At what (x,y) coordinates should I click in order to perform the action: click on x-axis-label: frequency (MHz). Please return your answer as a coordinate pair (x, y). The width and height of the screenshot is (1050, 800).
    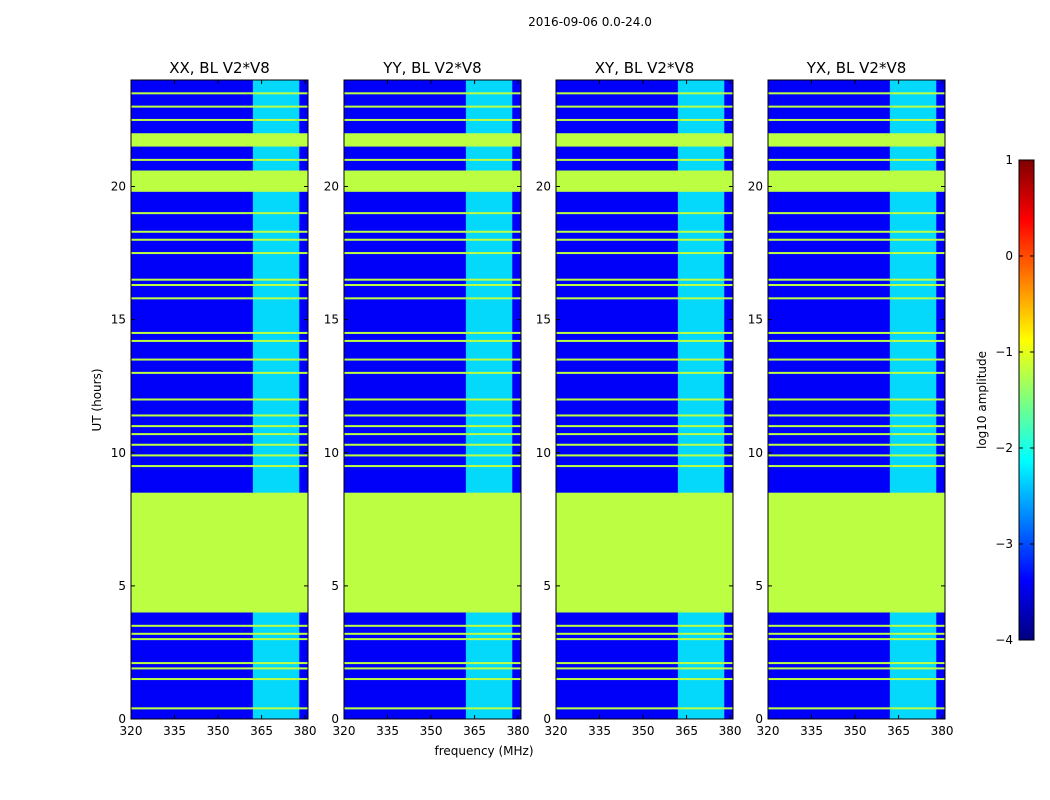
    Looking at the image, I should click on (483, 751).